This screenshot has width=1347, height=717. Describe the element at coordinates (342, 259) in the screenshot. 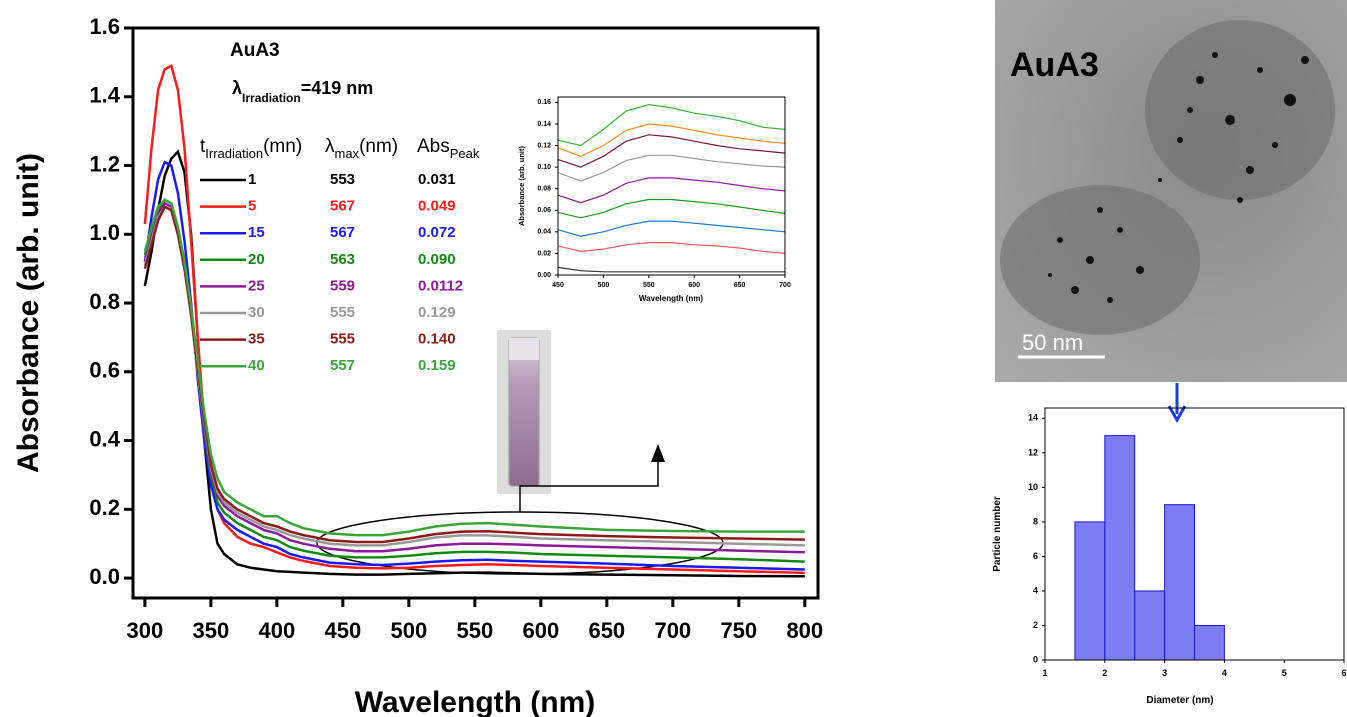

I see `lambda-max: 563` at that location.